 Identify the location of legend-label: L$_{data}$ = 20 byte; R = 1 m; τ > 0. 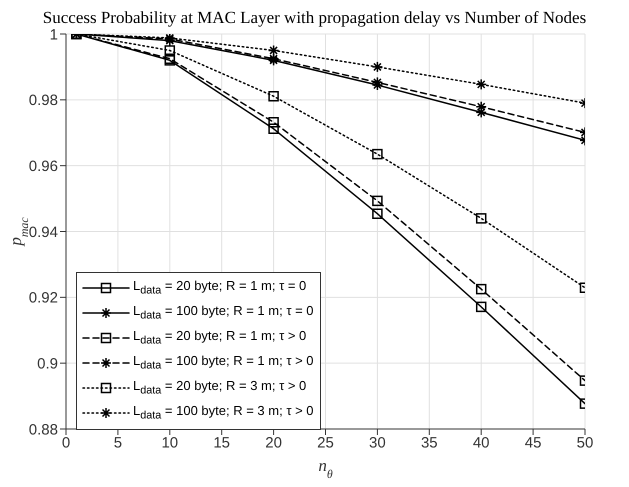
(219, 337).